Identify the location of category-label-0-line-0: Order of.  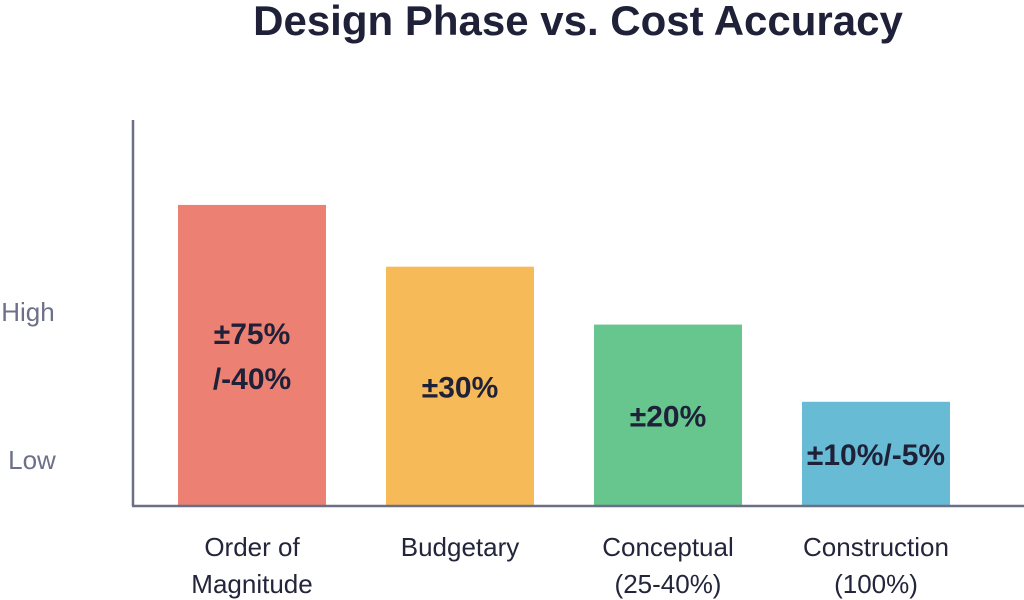
(252, 547).